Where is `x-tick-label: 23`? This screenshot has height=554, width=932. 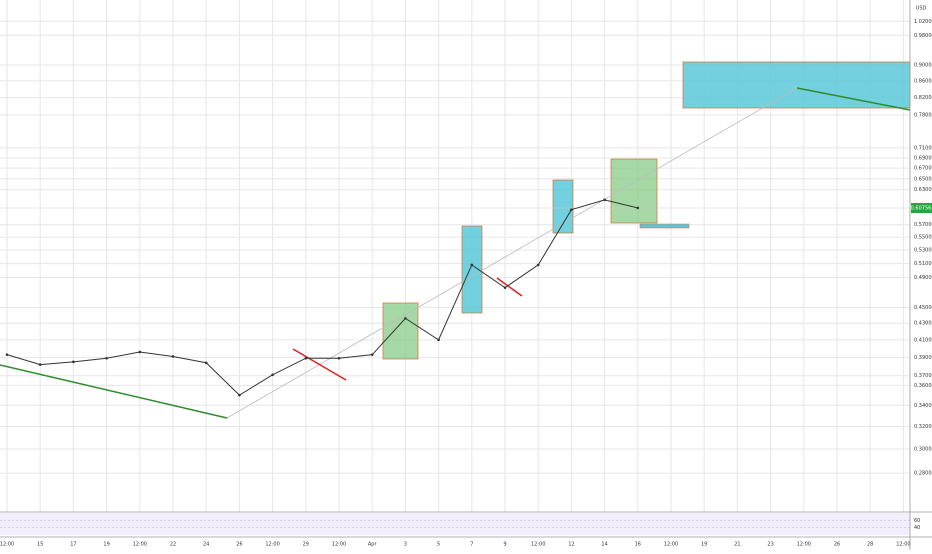 x-tick-label: 23 is located at coordinates (770, 545).